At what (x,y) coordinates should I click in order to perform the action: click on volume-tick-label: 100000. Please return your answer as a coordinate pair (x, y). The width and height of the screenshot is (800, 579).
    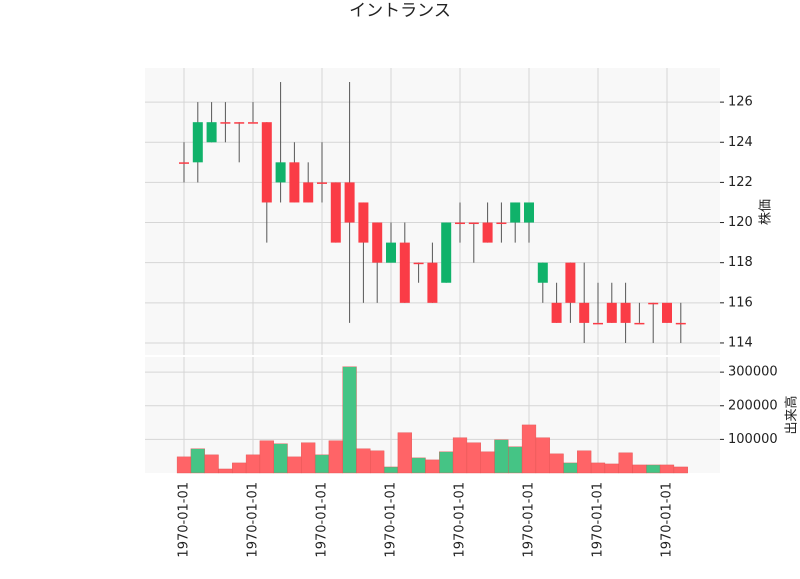
    Looking at the image, I should click on (753, 439).